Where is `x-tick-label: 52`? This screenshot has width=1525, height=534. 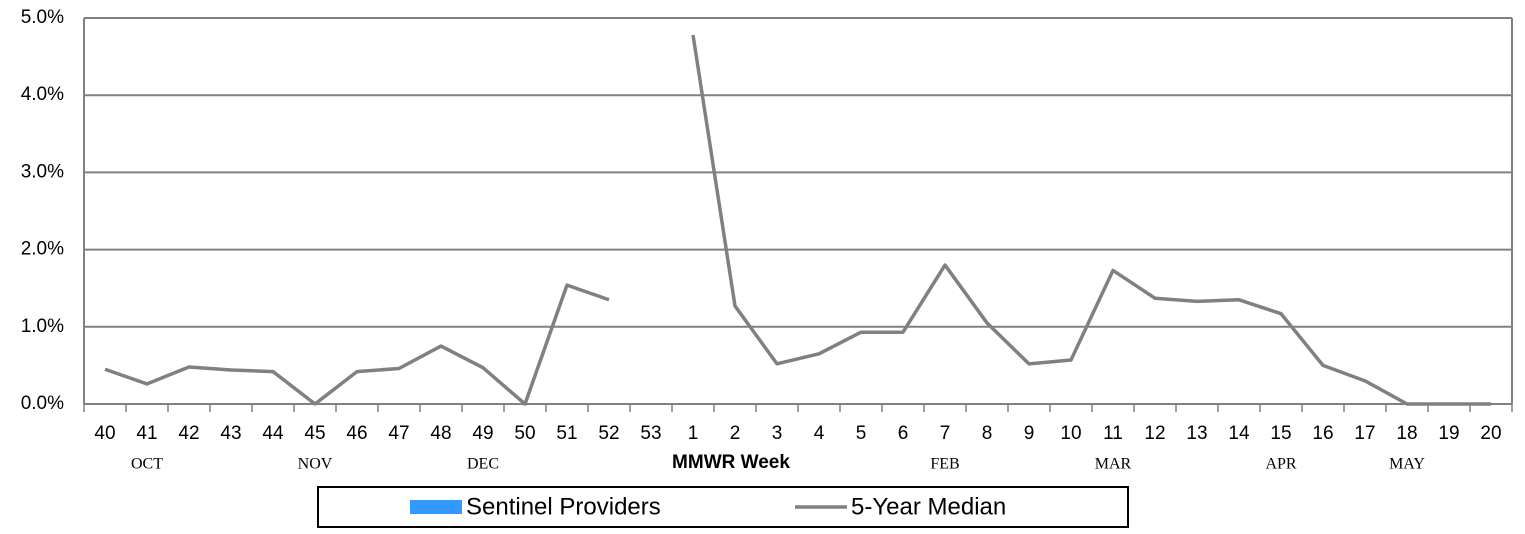 x-tick-label: 52 is located at coordinates (608, 433).